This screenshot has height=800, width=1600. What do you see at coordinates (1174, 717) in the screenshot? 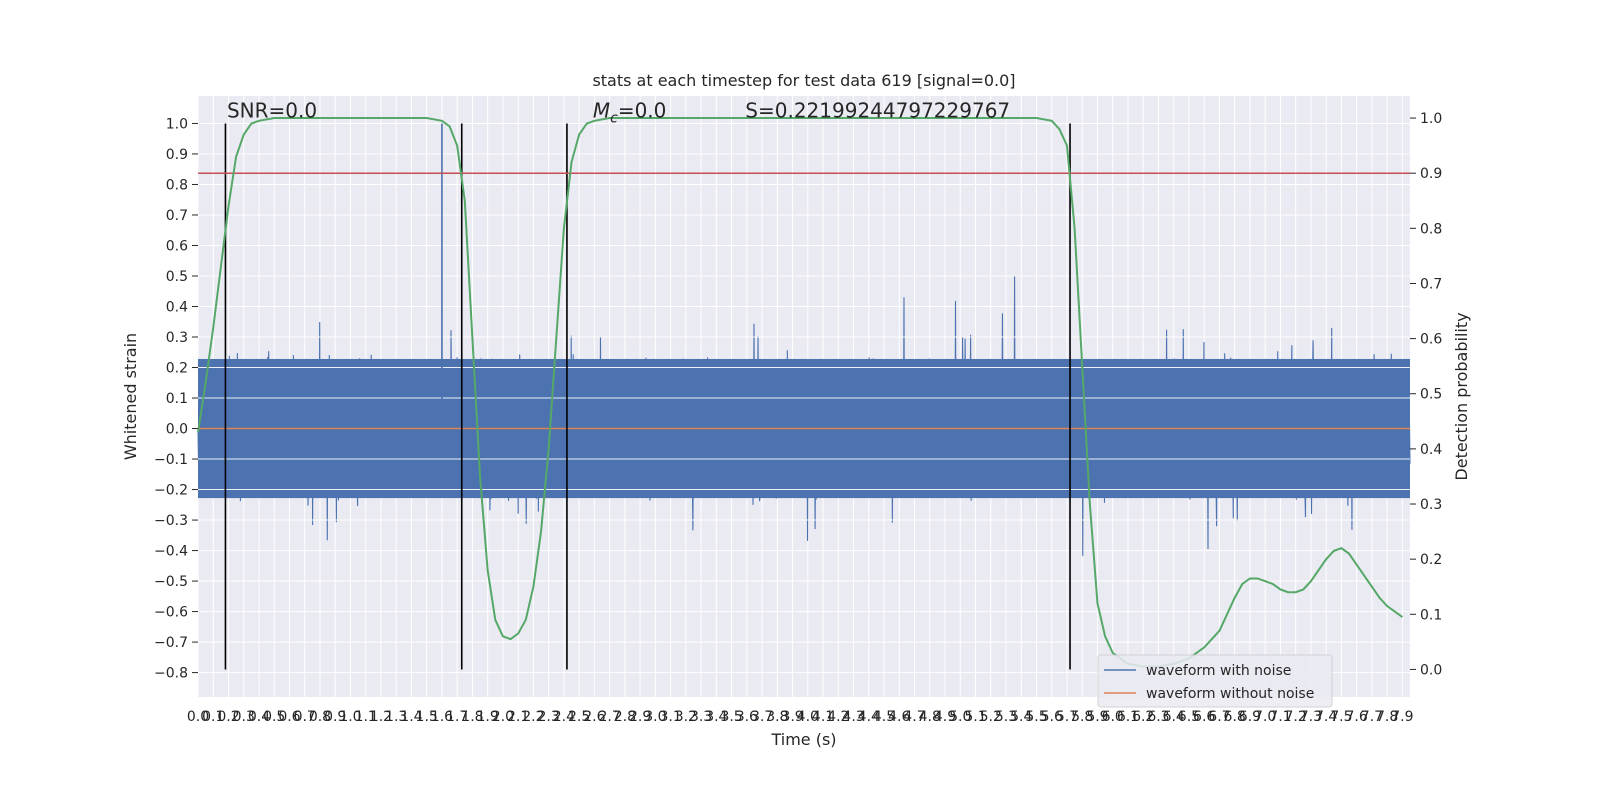
I see `x-tick-label: 6.4` at bounding box center [1174, 717].